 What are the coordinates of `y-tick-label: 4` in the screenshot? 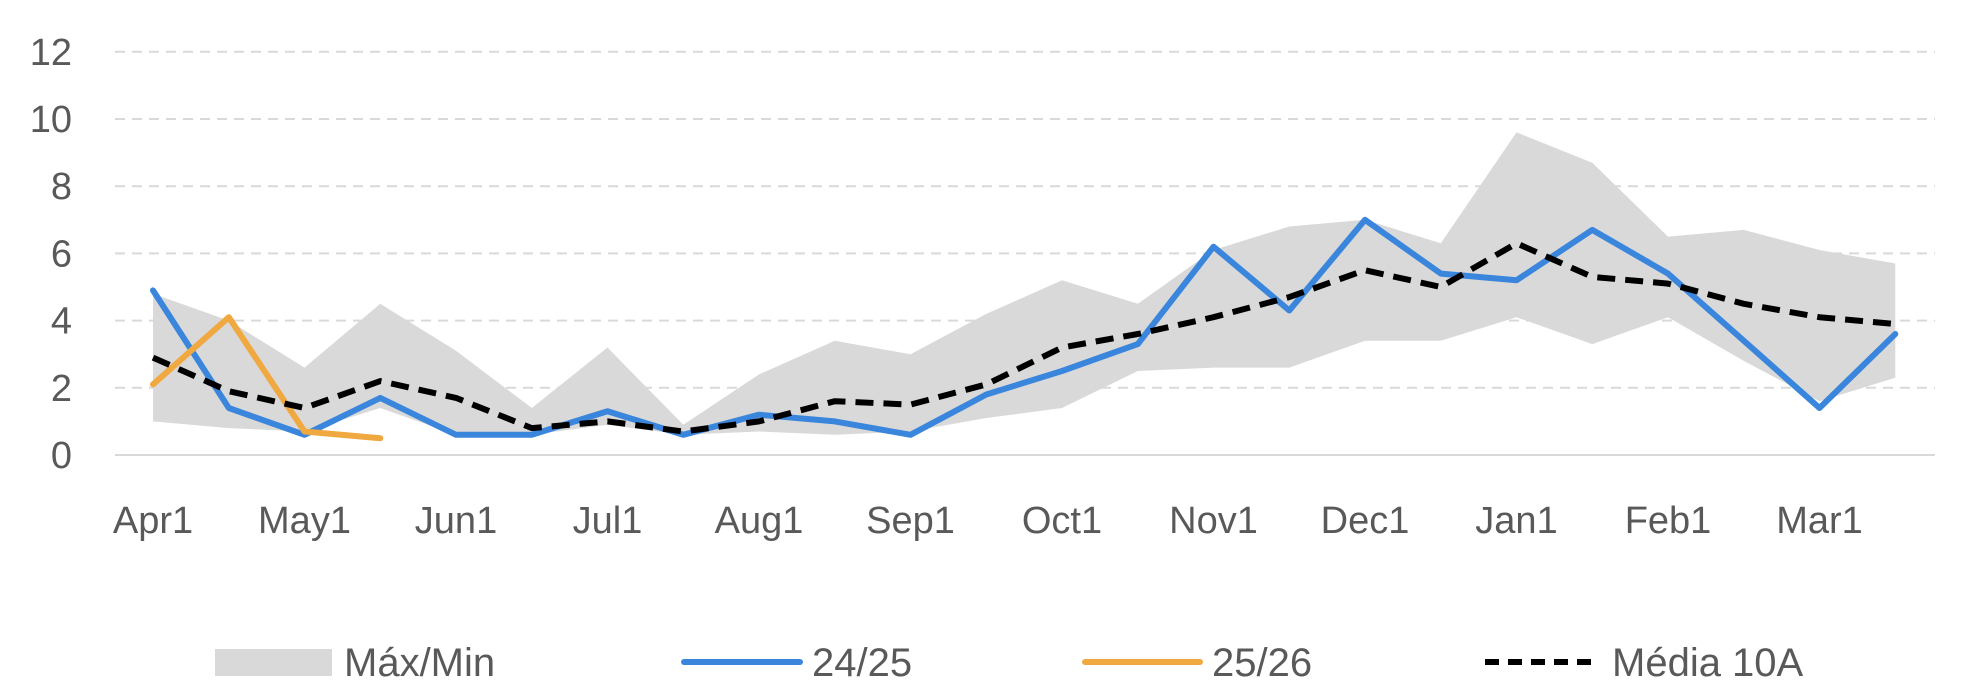 It's located at (61, 322).